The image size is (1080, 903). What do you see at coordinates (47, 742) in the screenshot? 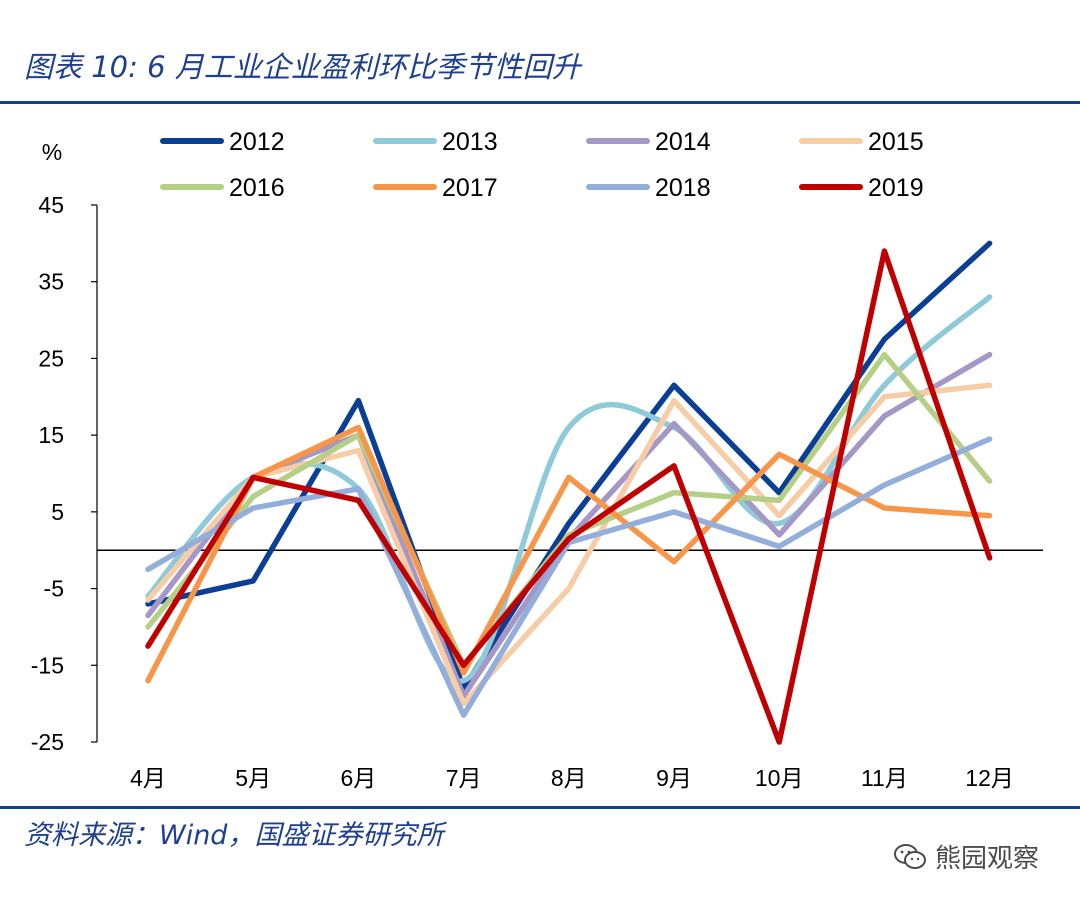
I see `y-tick-label: -25` at bounding box center [47, 742].